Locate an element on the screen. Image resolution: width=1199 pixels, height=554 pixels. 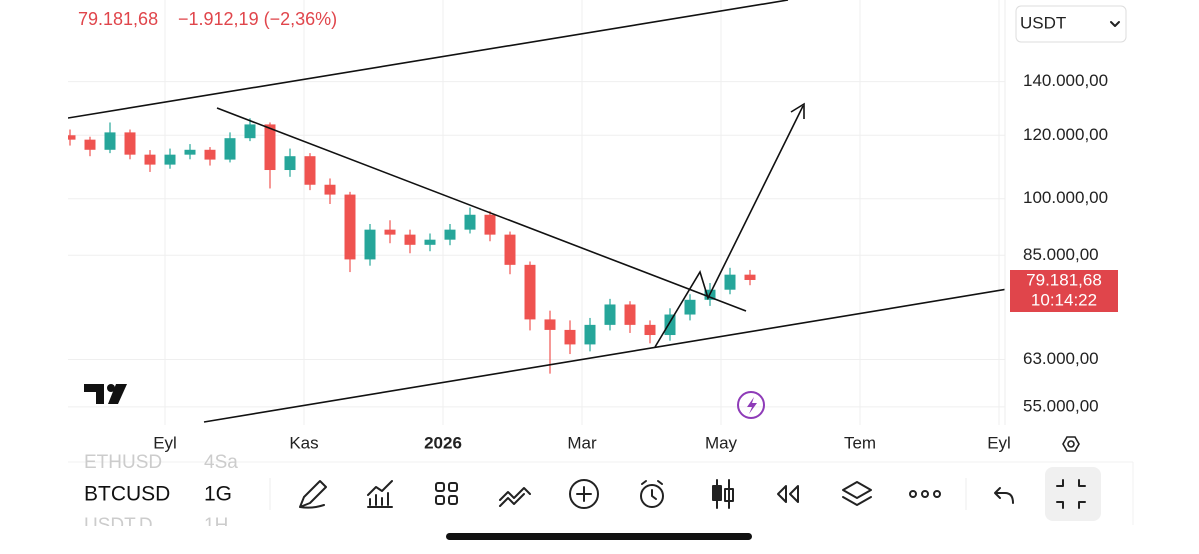
x-tick-label: May is located at coordinates (721, 442).